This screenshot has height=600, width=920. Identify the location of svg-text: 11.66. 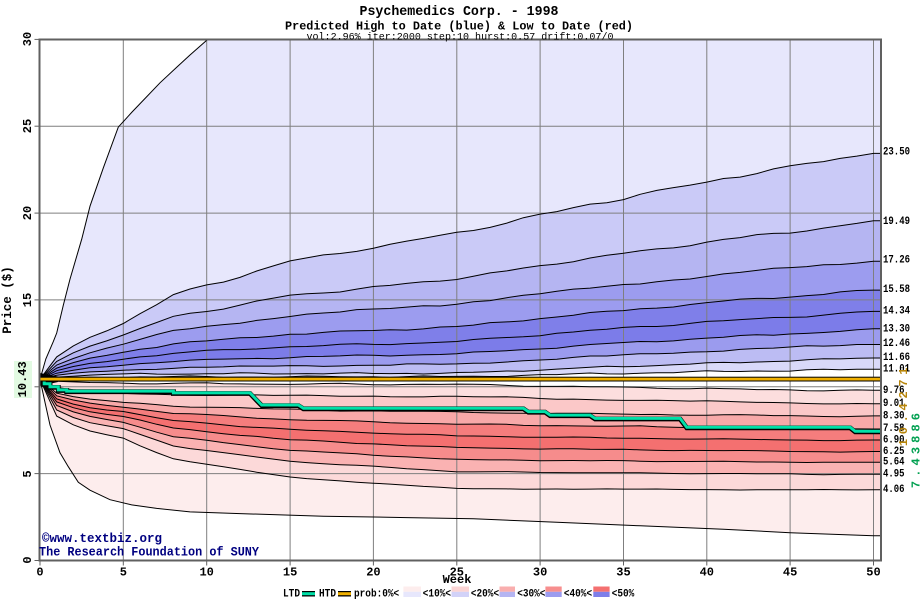
(896, 358).